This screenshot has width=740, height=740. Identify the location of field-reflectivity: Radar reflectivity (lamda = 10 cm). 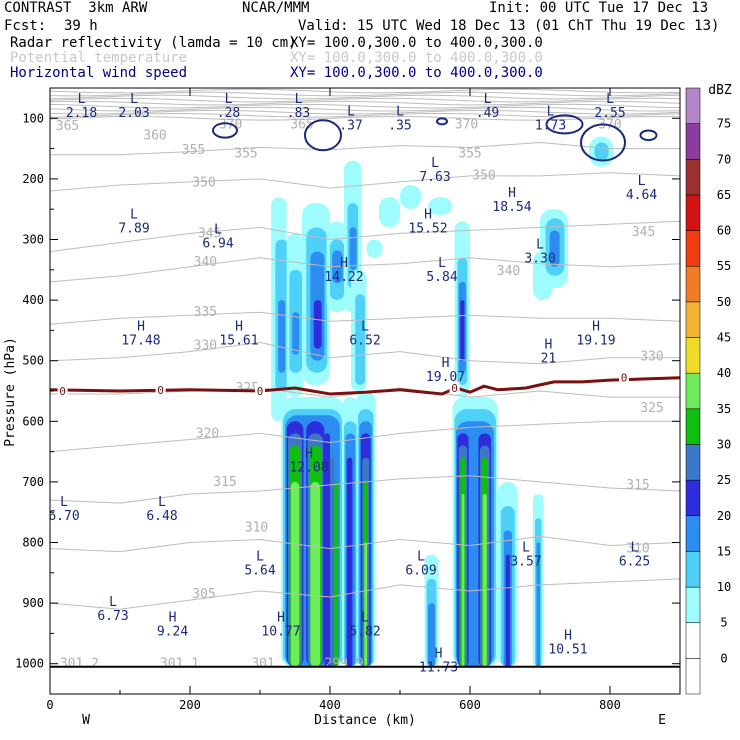
(153, 43).